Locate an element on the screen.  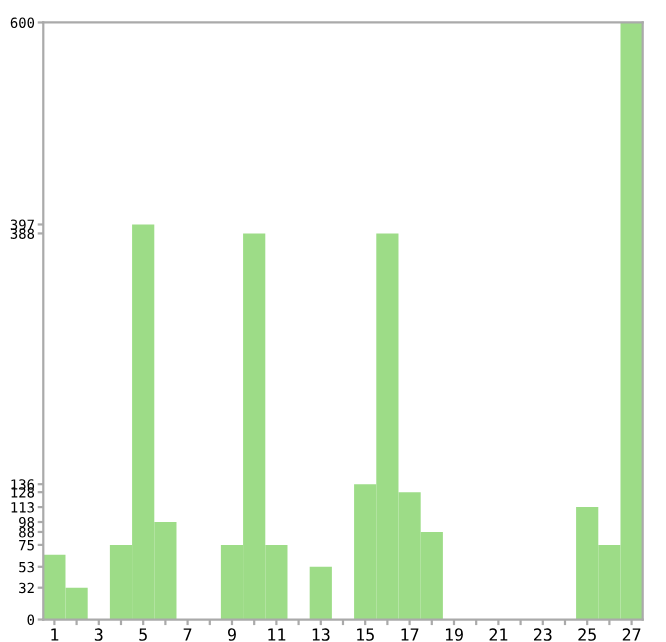
x-tick-label: 9 is located at coordinates (232, 634).